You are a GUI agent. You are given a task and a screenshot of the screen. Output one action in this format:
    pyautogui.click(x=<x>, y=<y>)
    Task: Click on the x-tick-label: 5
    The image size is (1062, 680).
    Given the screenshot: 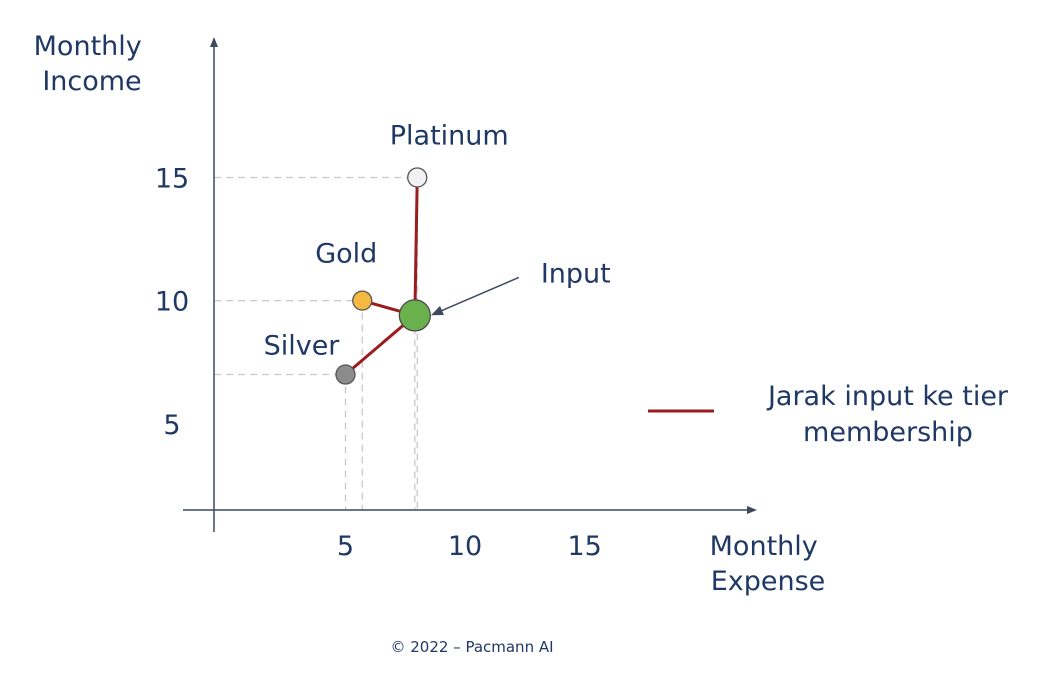 What is the action you would take?
    pyautogui.click(x=345, y=546)
    